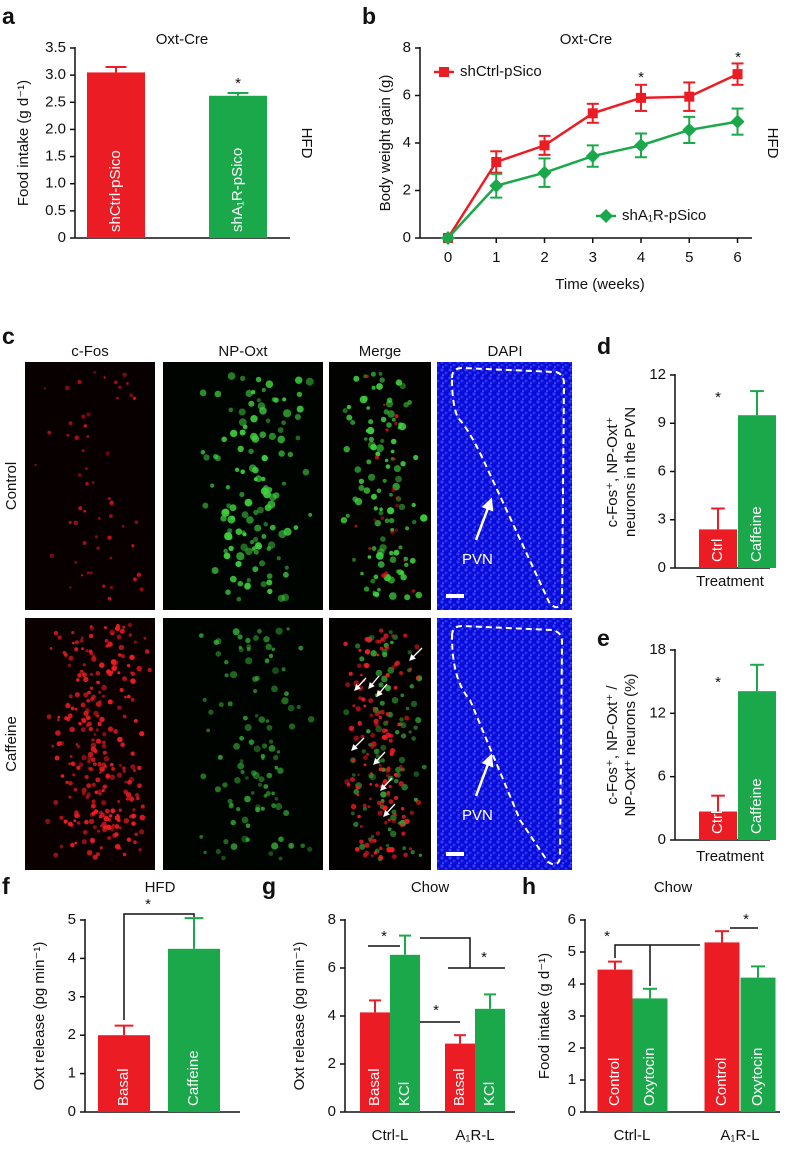  I want to click on column-title: DAPI, so click(504, 351).